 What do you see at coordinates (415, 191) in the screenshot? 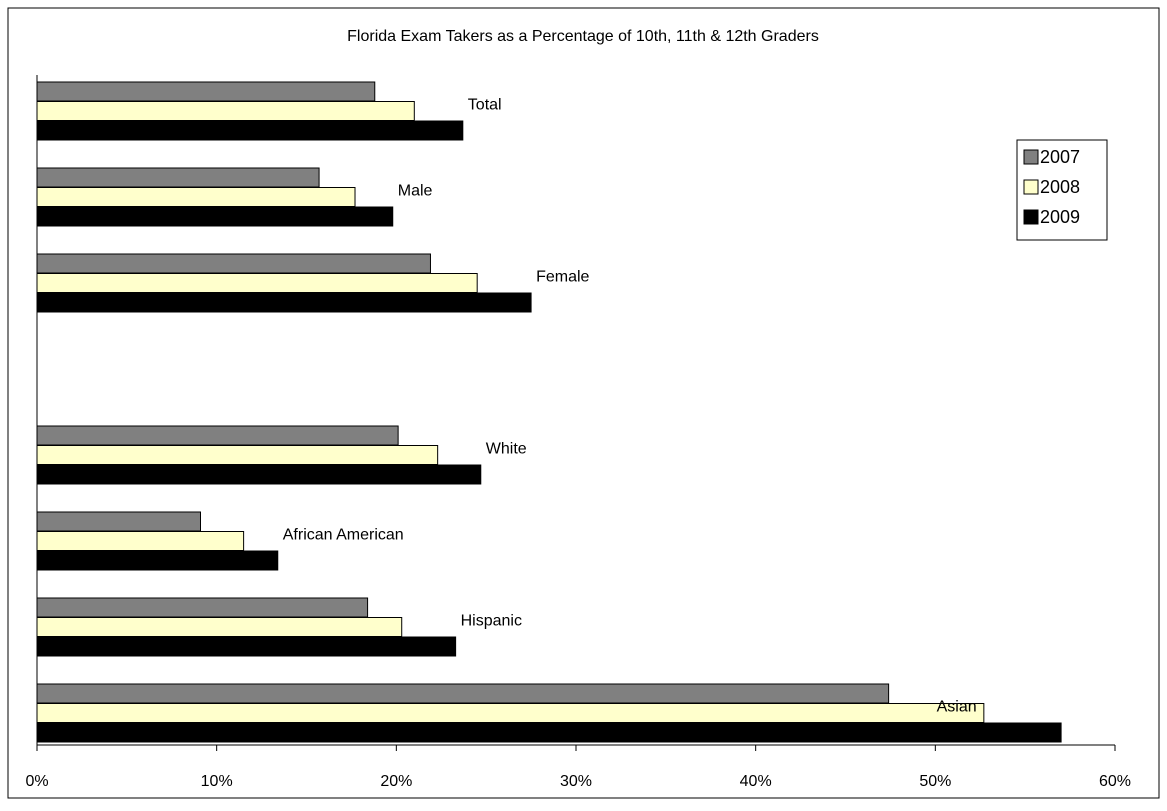
I see `category-label: Male` at bounding box center [415, 191].